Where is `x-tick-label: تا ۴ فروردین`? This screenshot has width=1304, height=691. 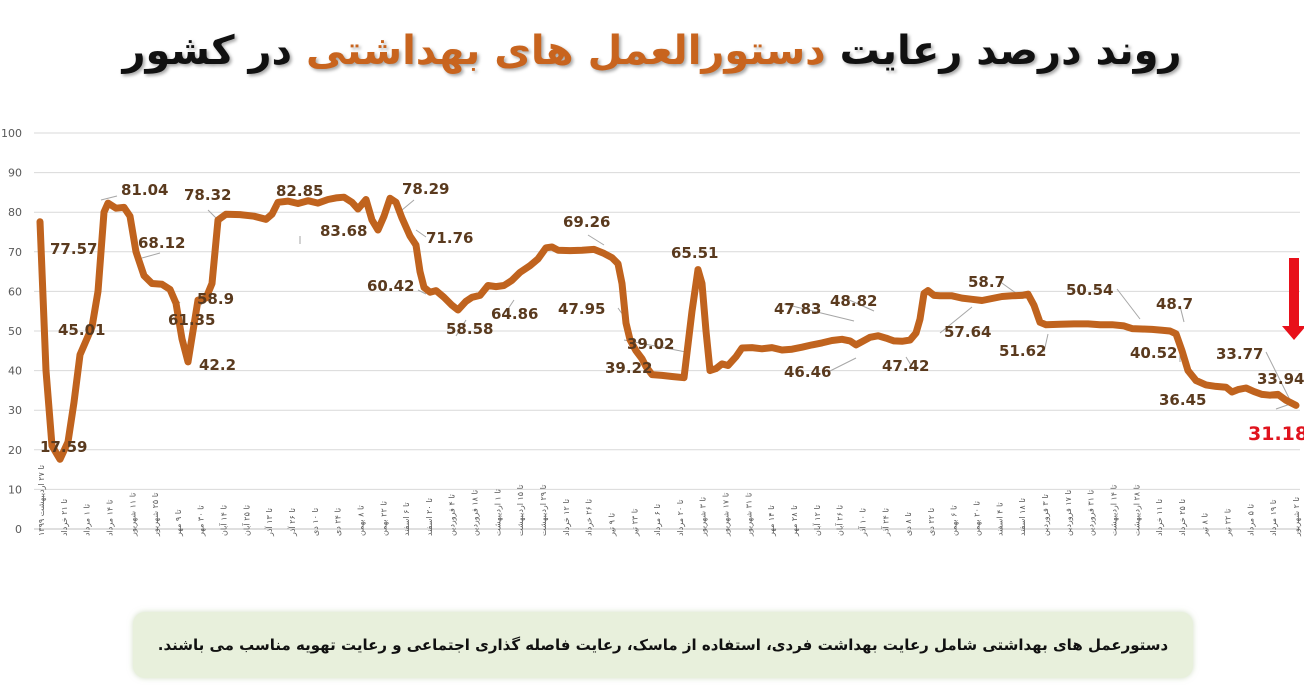
x-tick-label: تا ۴ فروردین is located at coordinates (452, 515).